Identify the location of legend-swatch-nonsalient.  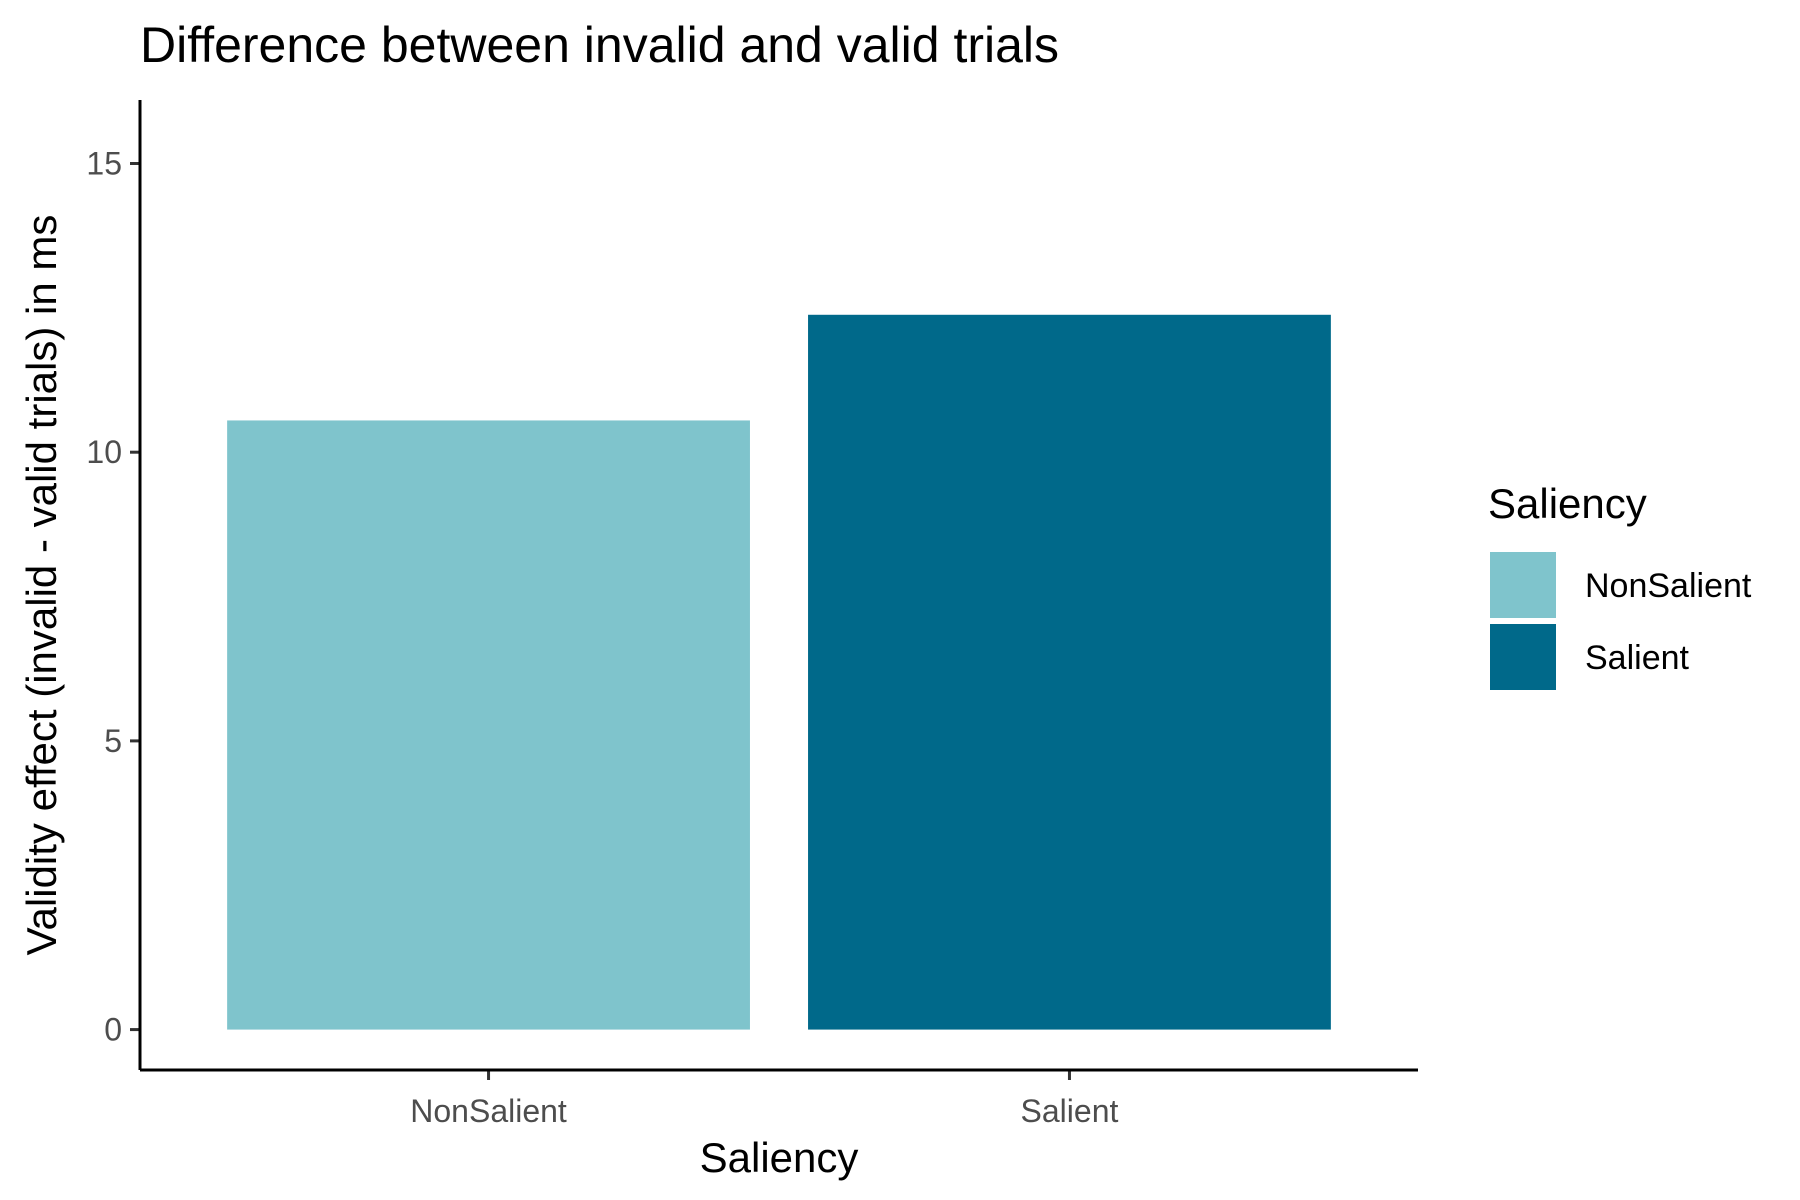
(1523, 585).